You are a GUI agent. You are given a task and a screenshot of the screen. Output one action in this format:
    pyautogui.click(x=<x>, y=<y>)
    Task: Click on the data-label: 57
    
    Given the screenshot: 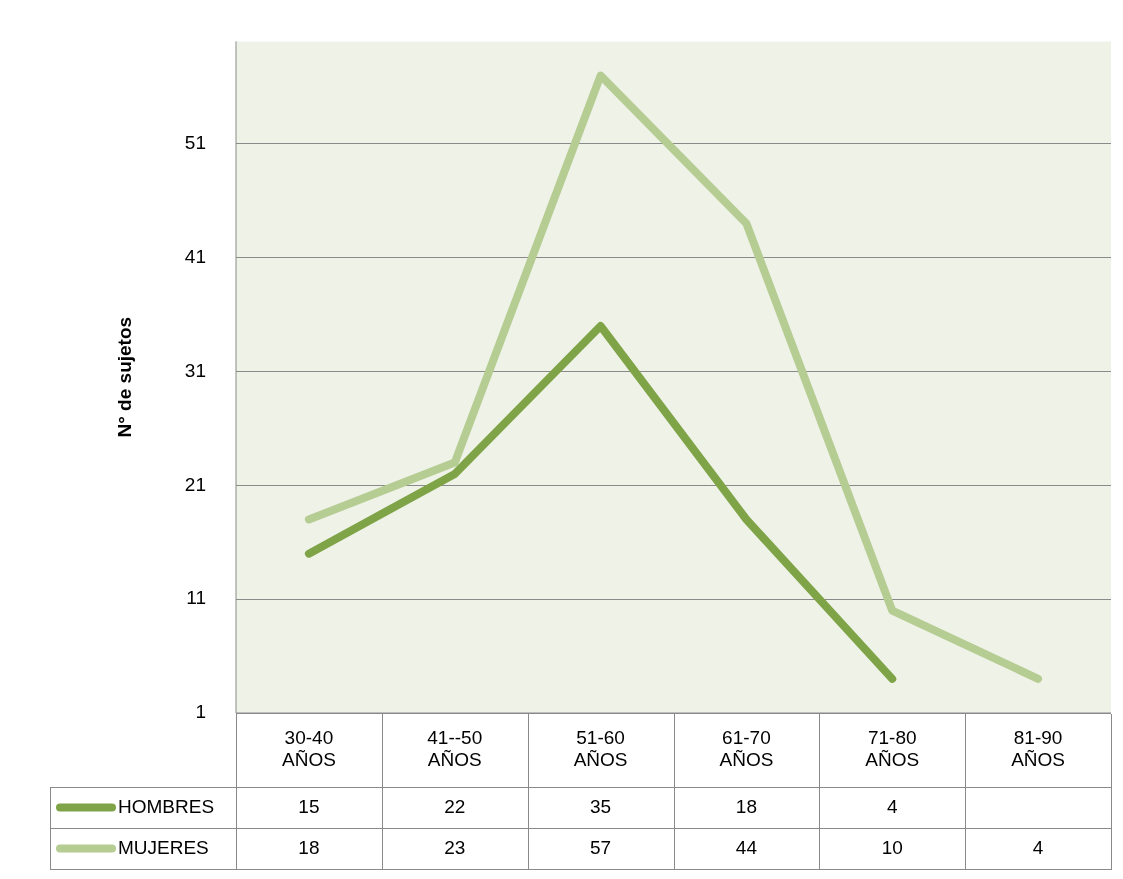 What is the action you would take?
    pyautogui.click(x=601, y=847)
    